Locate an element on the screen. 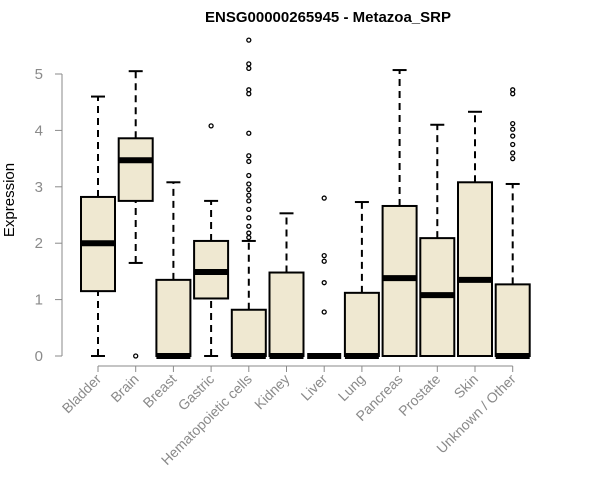 The image size is (600, 500). box-prostate is located at coordinates (437, 240).